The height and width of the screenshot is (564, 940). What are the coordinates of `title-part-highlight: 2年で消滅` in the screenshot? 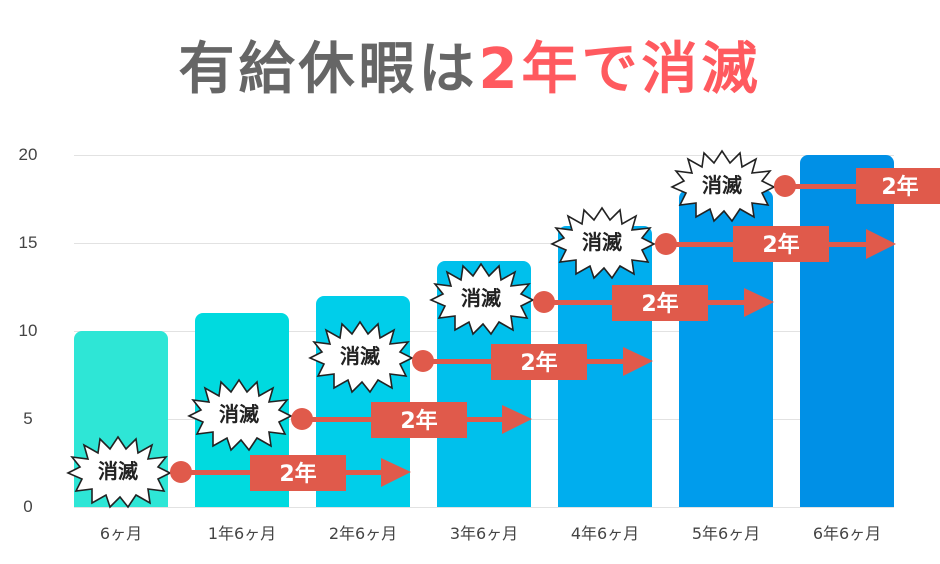 It's located at (620, 69).